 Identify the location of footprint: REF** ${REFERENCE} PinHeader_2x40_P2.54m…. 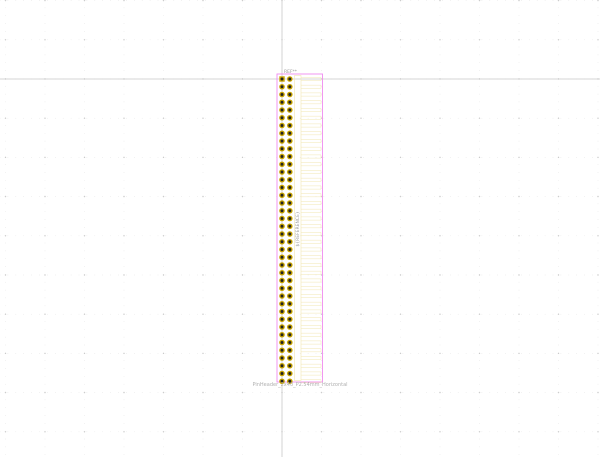
(299, 228).